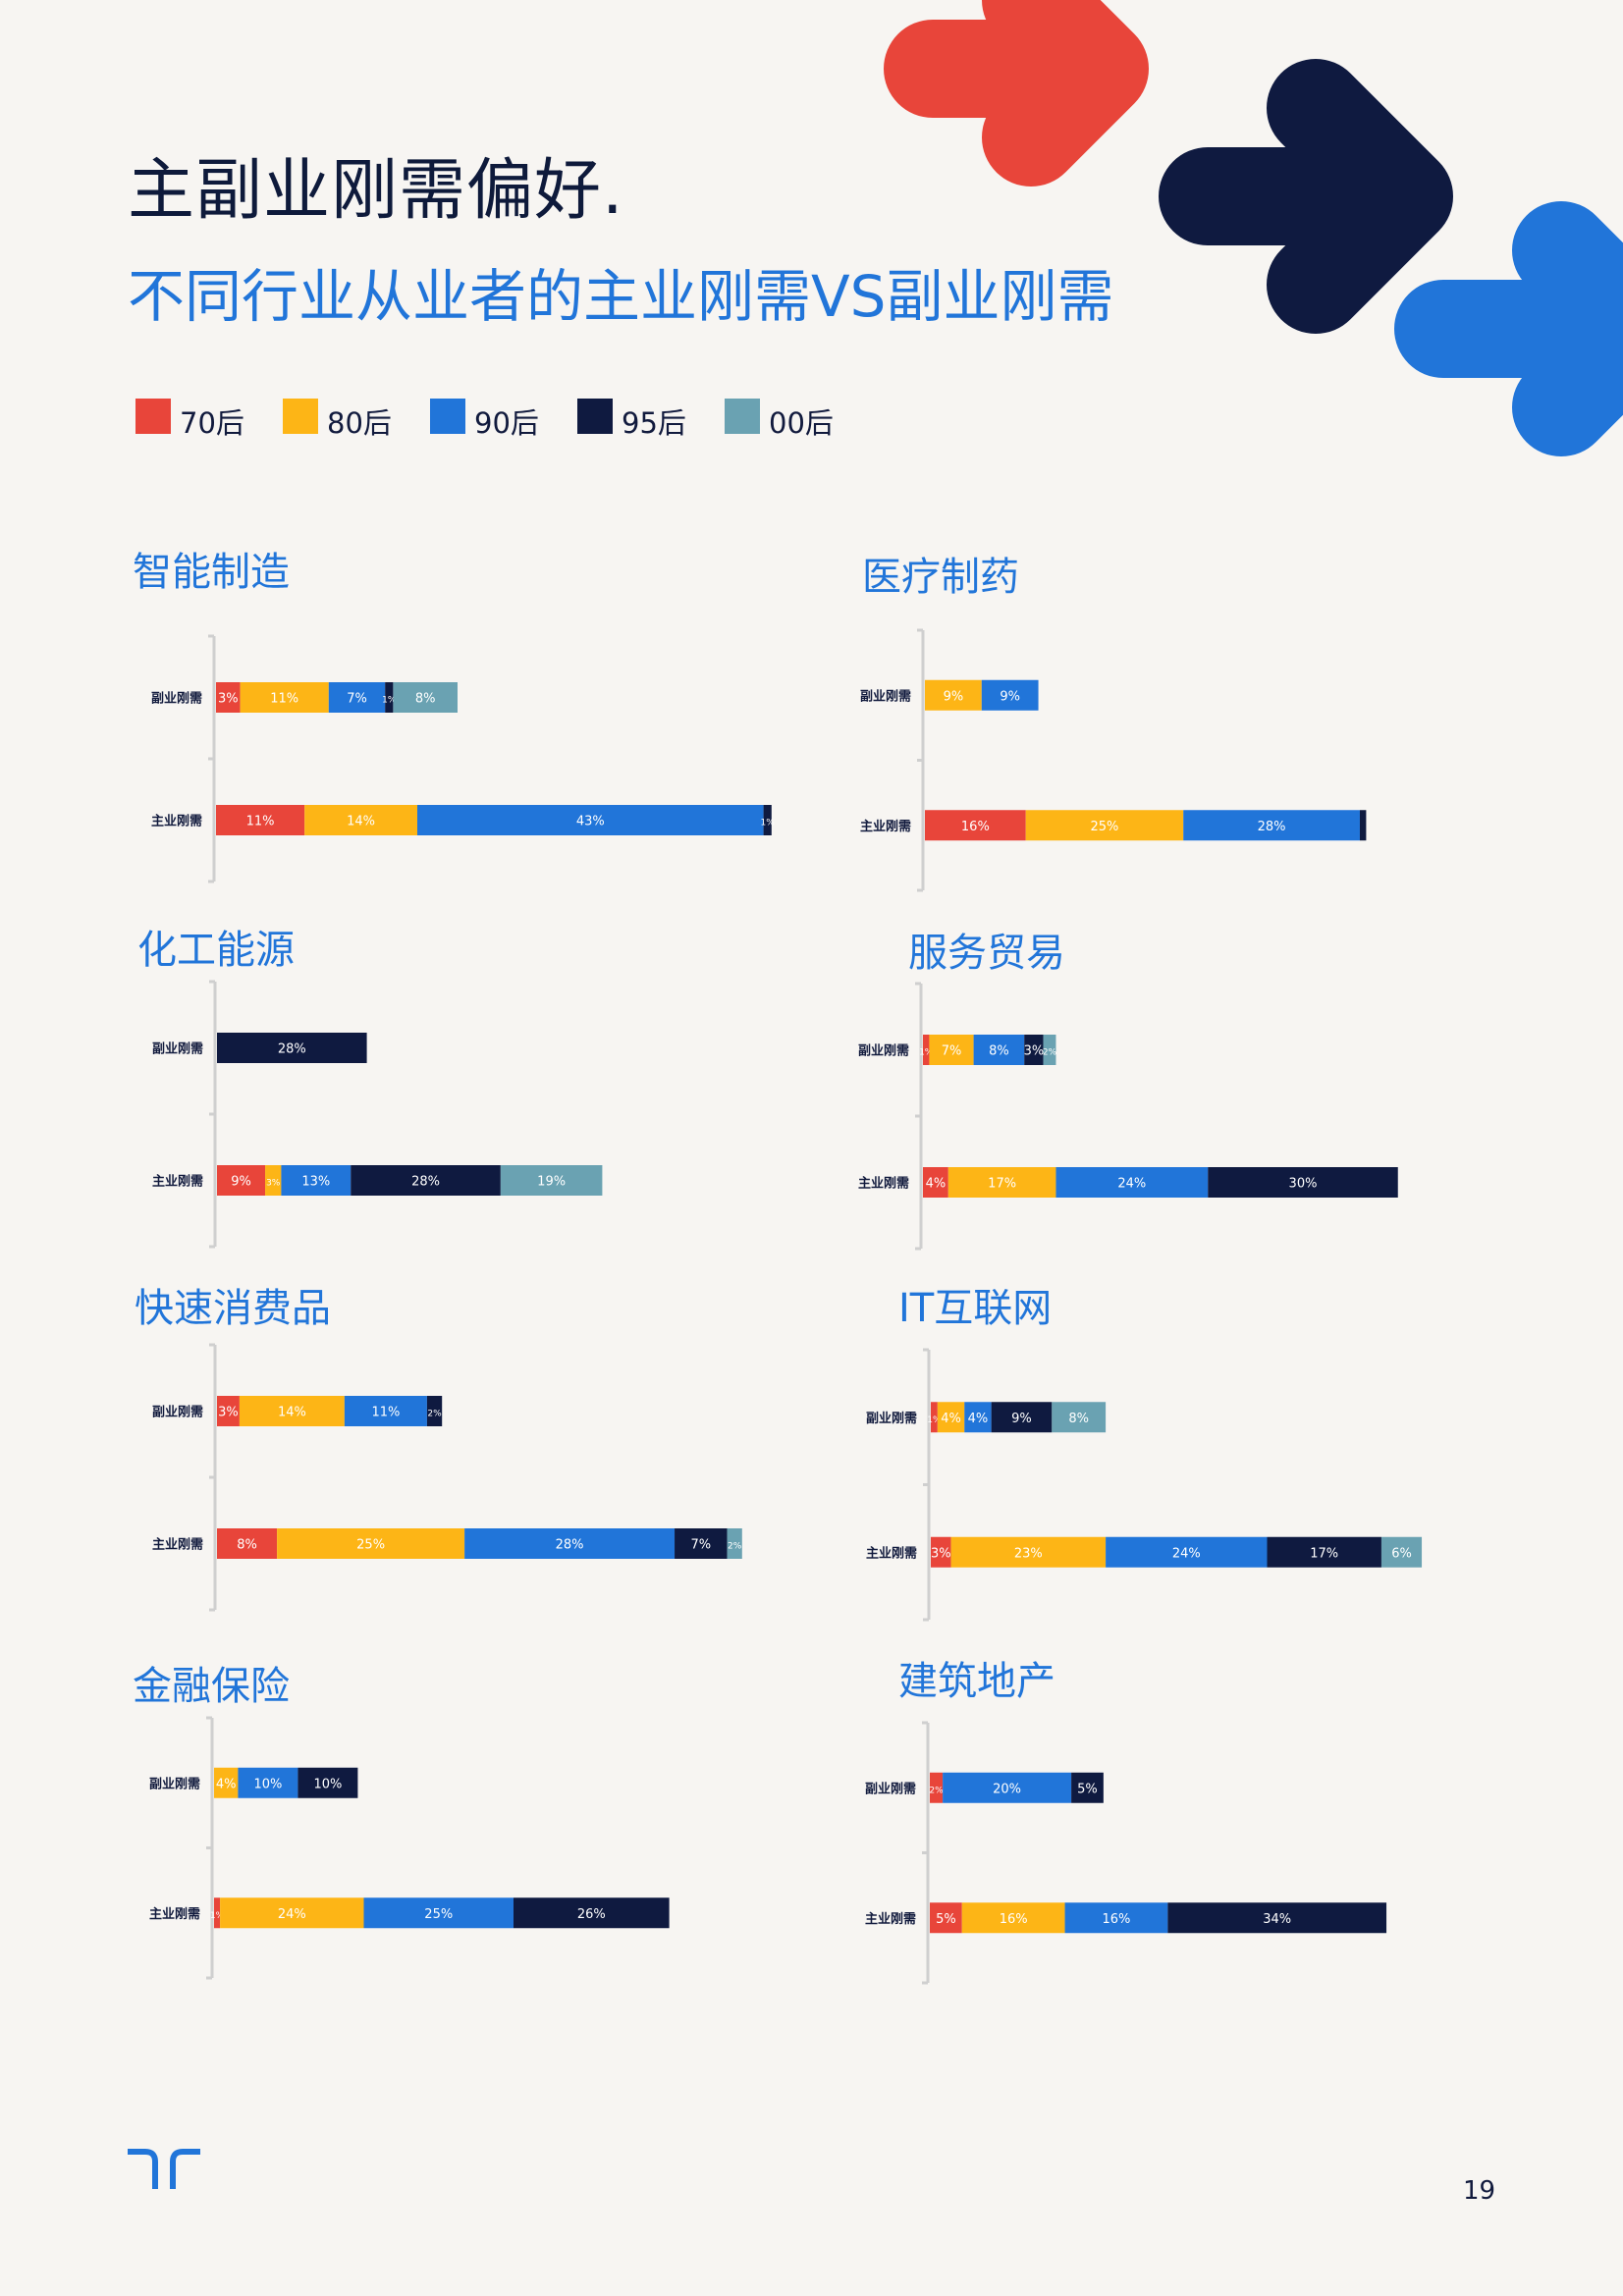 This screenshot has height=2296, width=1623. Describe the element at coordinates (1508, 328) in the screenshot. I see `blue-arrow-icon` at that location.